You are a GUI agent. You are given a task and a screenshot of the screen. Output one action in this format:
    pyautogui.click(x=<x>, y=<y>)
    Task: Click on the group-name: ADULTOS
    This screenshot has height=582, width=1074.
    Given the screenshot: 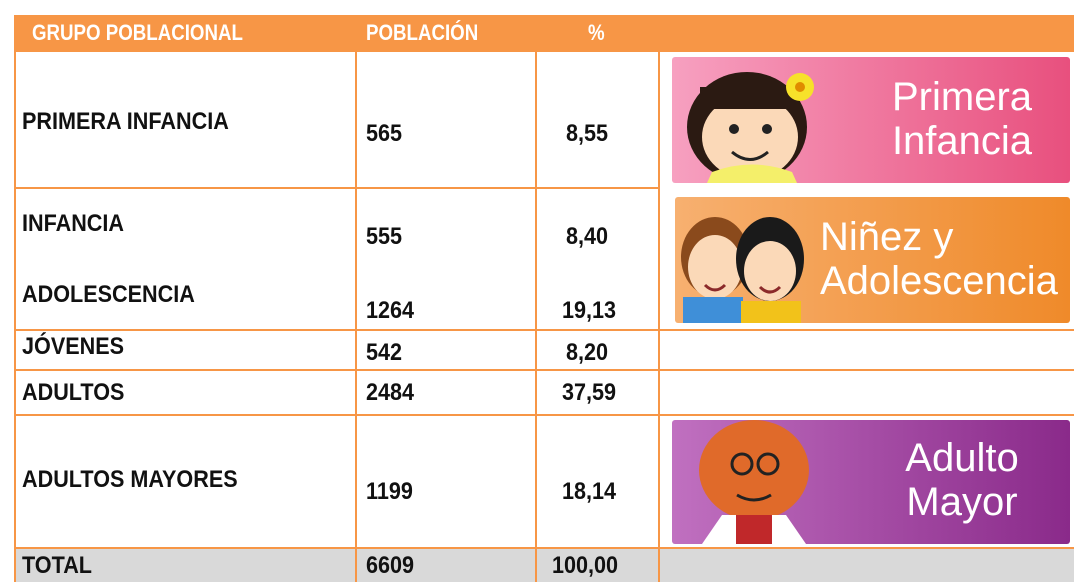 What is the action you would take?
    pyautogui.click(x=73, y=392)
    